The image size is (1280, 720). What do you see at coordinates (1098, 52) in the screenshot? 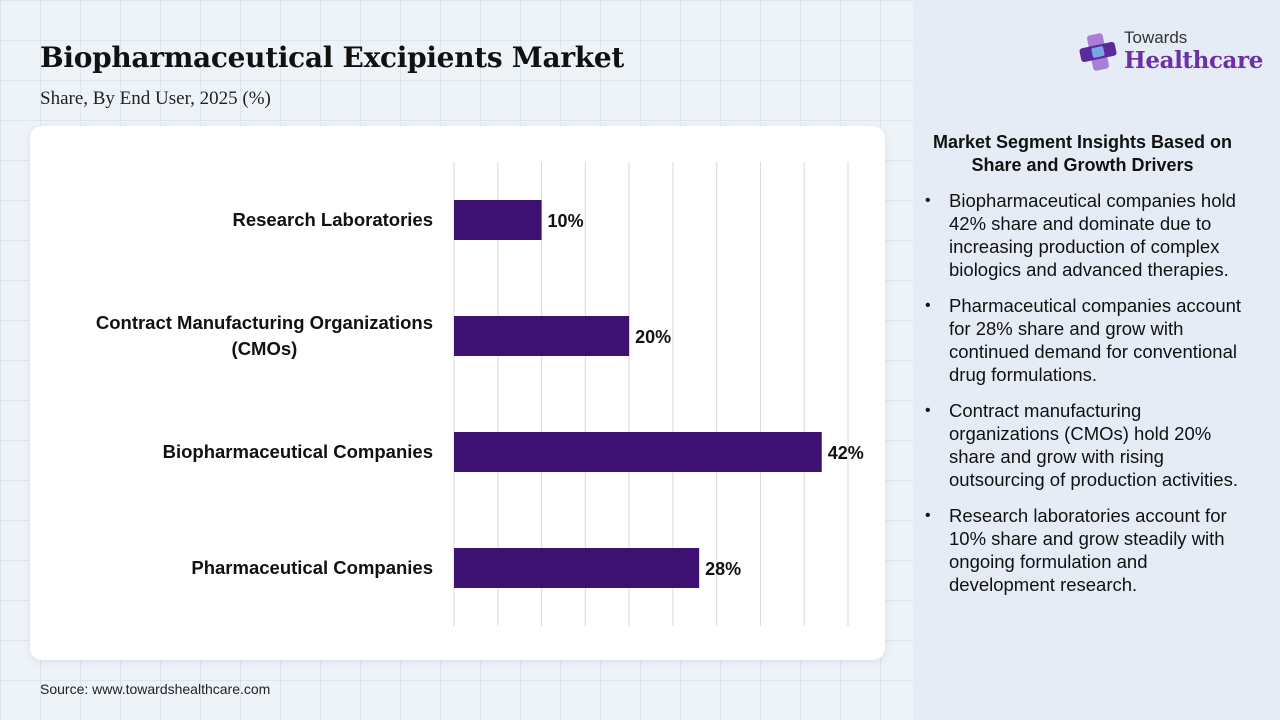
I see `medical-cross-logo-icon` at bounding box center [1098, 52].